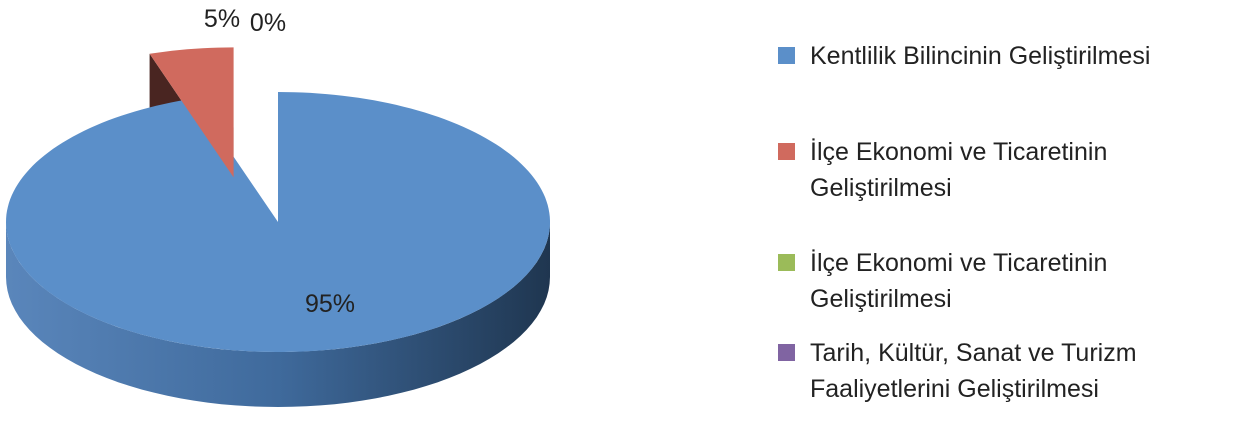 This screenshot has width=1235, height=434. I want to click on legend-swatch-purple, so click(786, 352).